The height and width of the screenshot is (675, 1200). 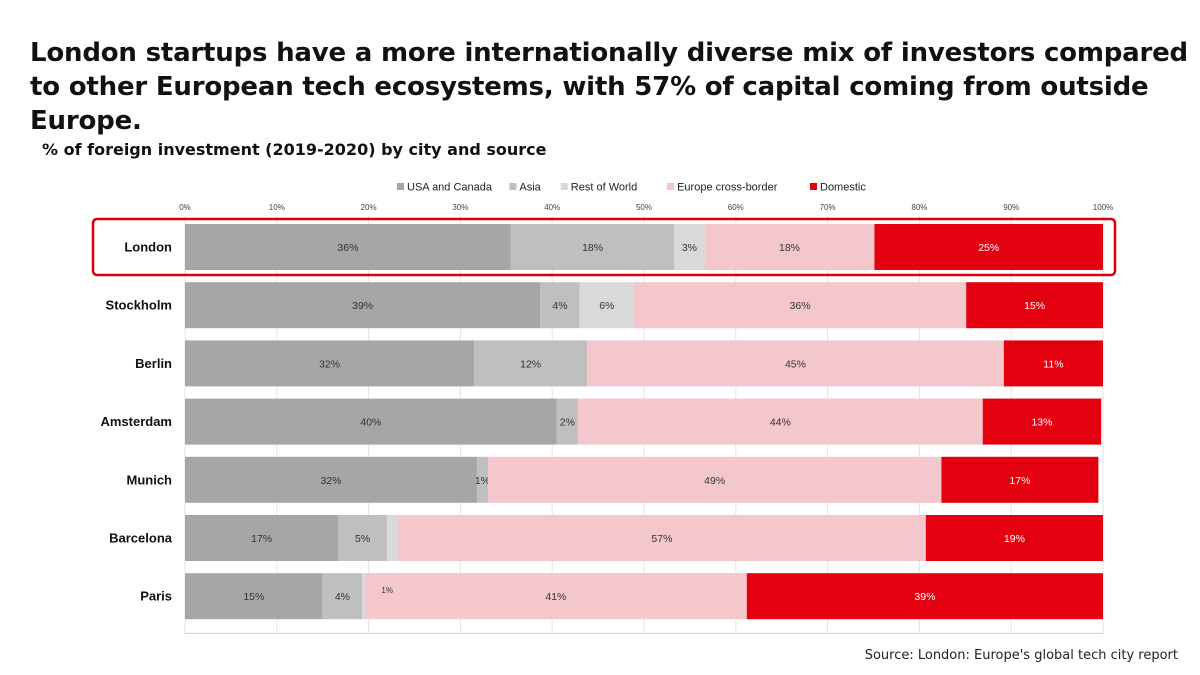 What do you see at coordinates (150, 479) in the screenshot?
I see `category-label: Munich` at bounding box center [150, 479].